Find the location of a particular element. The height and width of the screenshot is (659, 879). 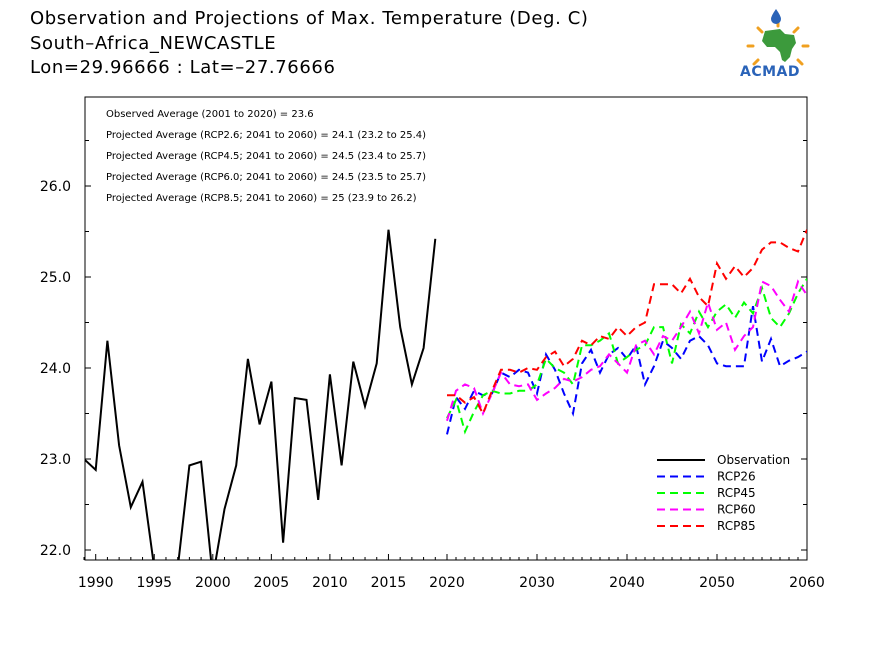

average-annotation: Observed Average (2001 to 2020) = 23.6 is located at coordinates (210, 114).